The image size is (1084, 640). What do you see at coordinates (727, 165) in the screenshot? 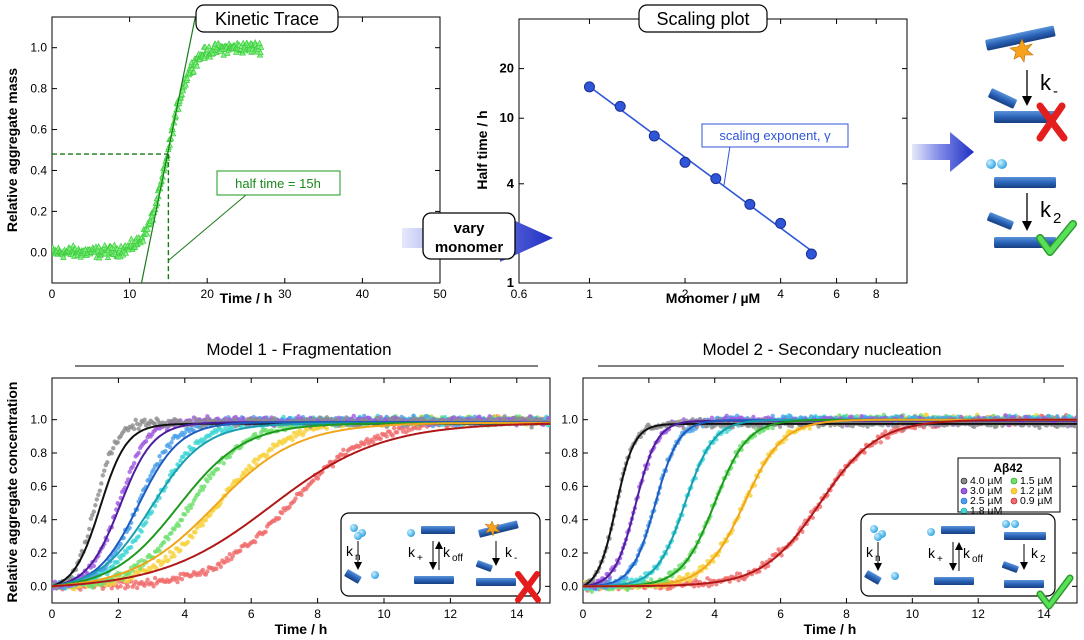
I see `scaling-exponent-leader` at bounding box center [727, 165].